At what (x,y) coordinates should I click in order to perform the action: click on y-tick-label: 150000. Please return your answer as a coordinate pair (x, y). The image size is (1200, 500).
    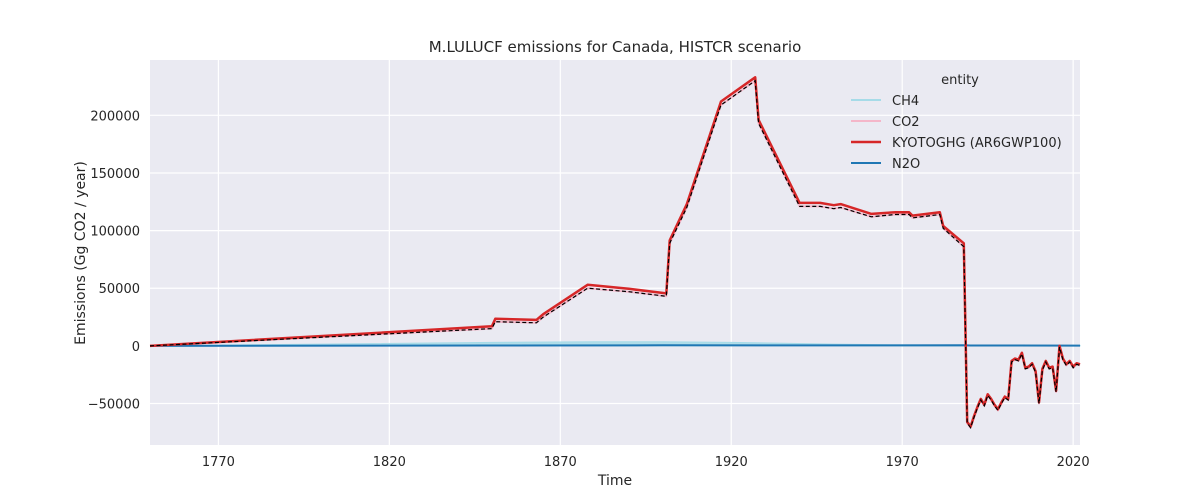
    Looking at the image, I should click on (115, 174).